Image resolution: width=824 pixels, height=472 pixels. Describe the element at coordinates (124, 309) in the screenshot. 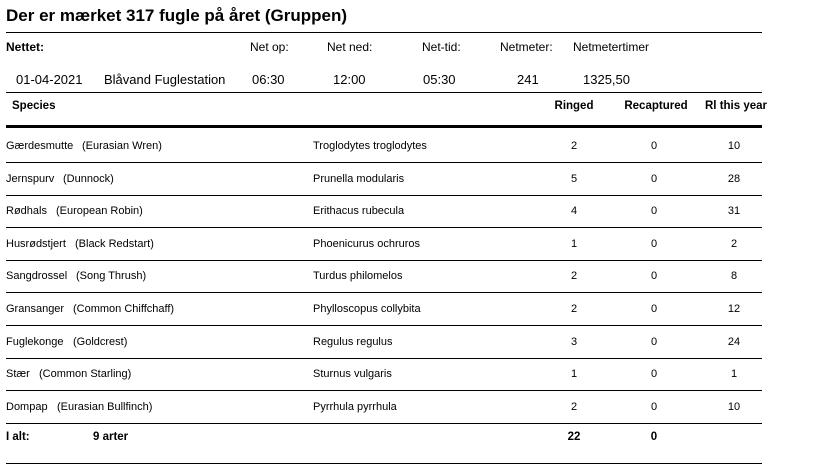

I see `species-english: (Common Chiffchaff)` at that location.